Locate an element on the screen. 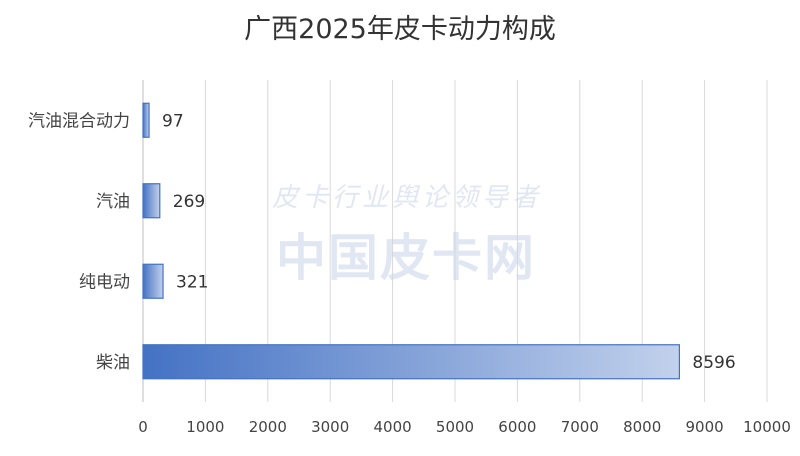  category-label: 柴油 is located at coordinates (113, 363).